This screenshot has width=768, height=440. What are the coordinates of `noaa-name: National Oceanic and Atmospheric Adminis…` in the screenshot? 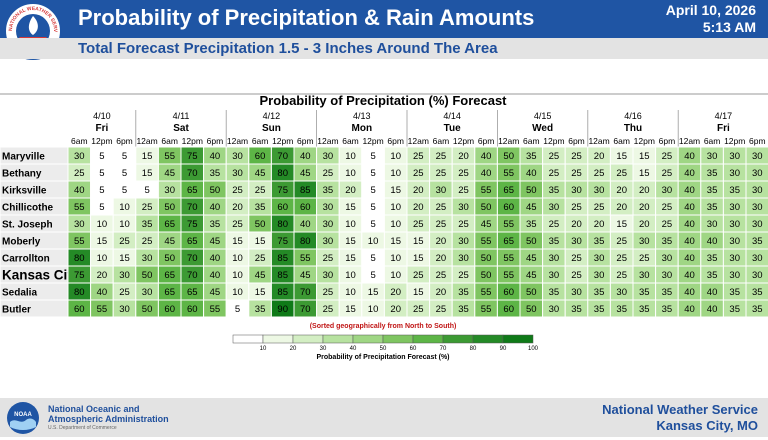 It's located at (108, 414).